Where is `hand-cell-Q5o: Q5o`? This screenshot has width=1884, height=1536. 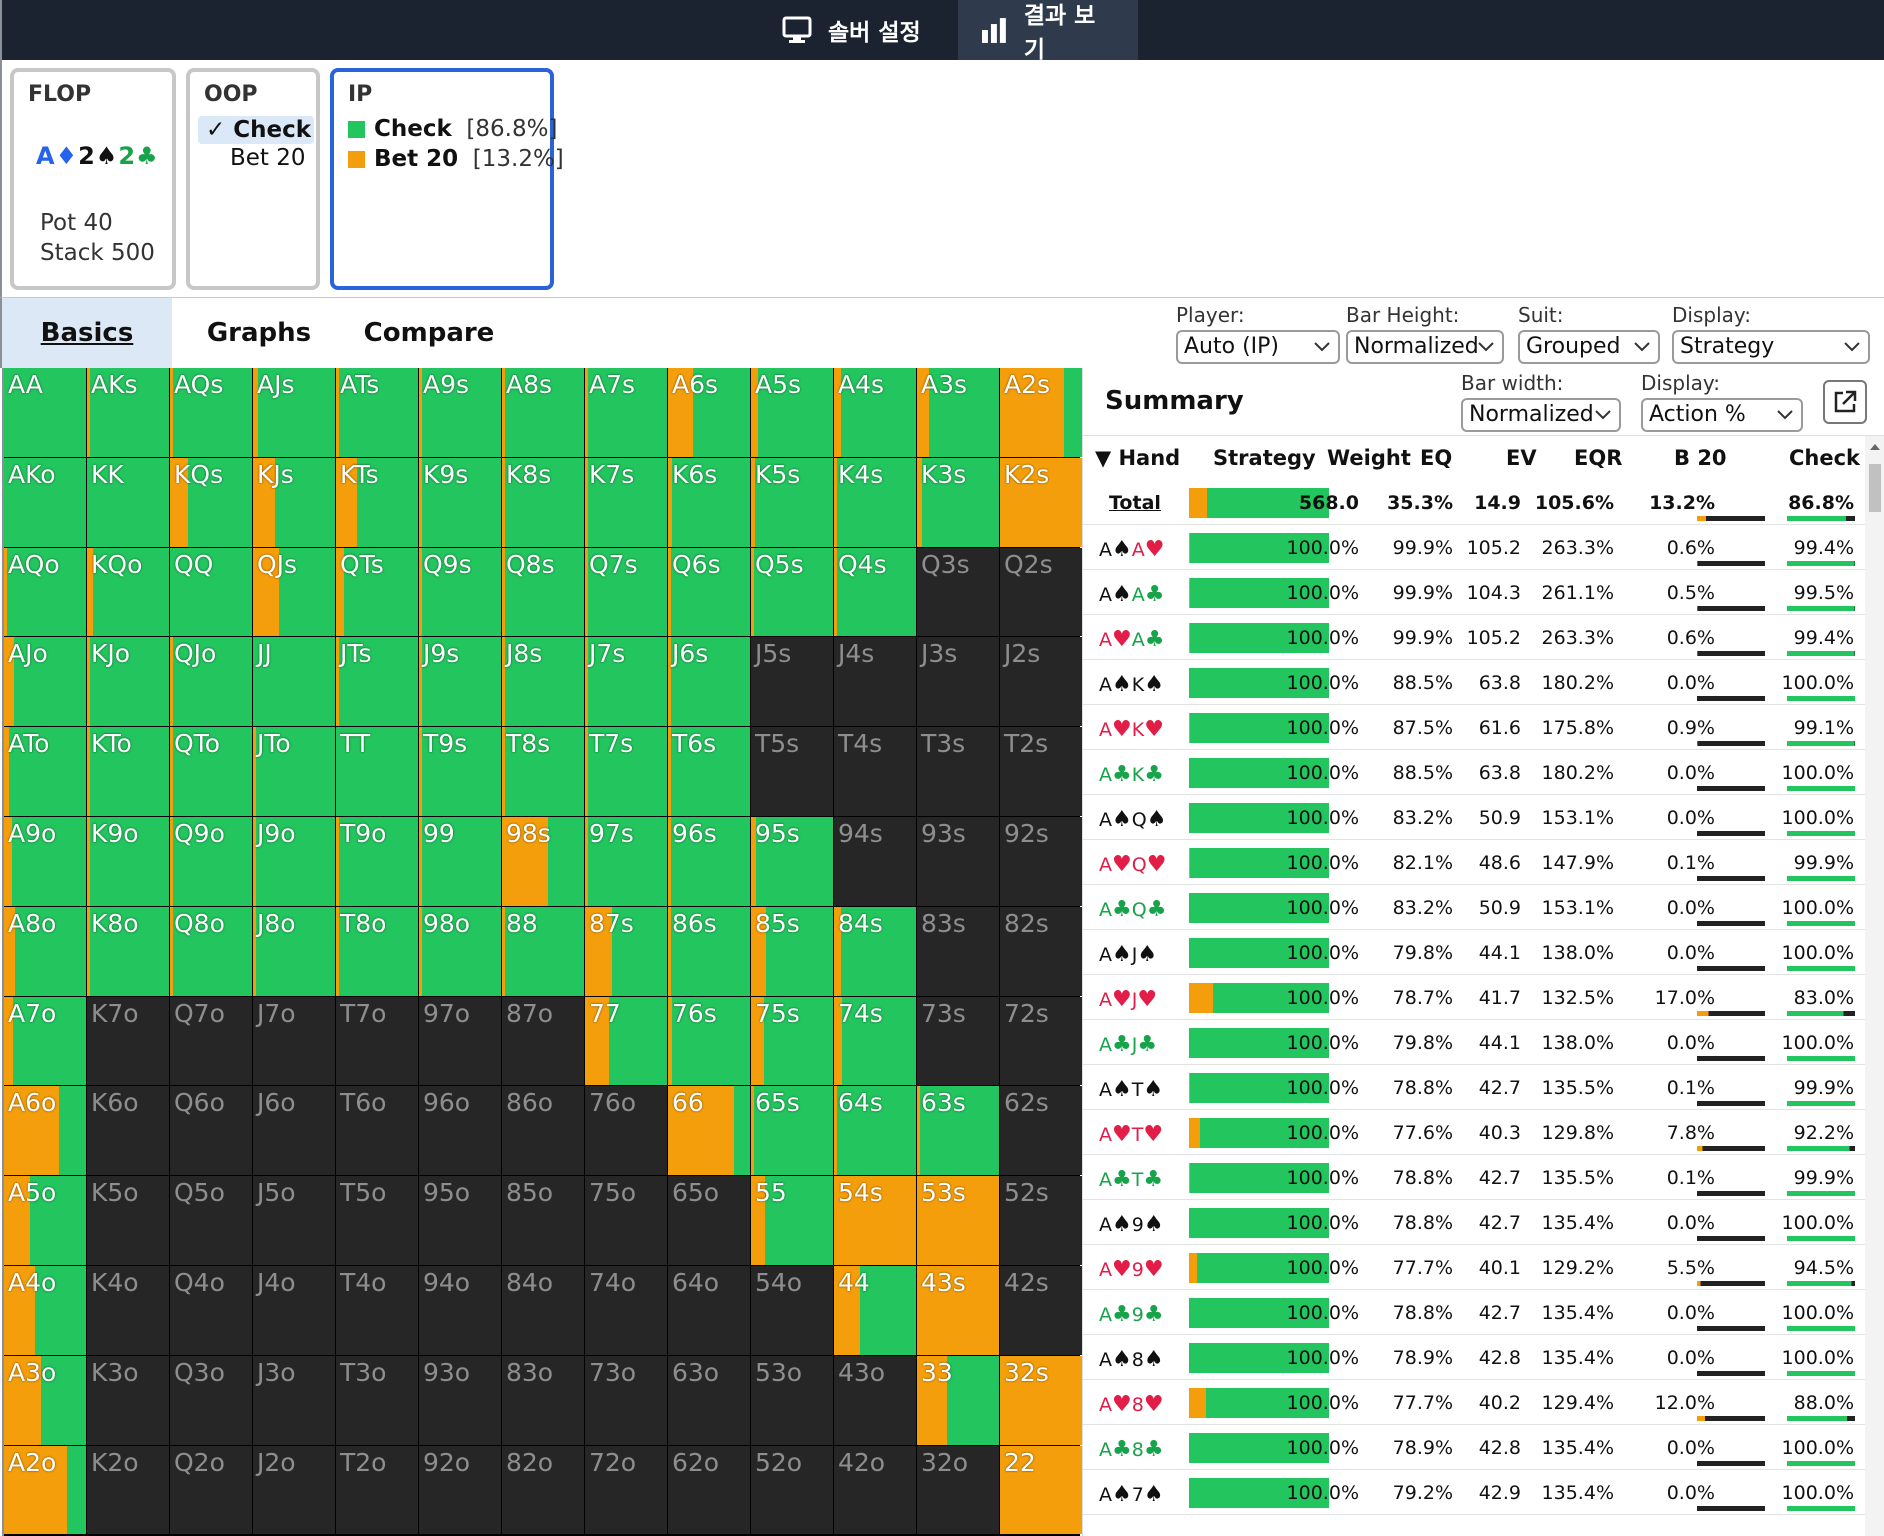 hand-cell-Q5o: Q5o is located at coordinates (211, 1220).